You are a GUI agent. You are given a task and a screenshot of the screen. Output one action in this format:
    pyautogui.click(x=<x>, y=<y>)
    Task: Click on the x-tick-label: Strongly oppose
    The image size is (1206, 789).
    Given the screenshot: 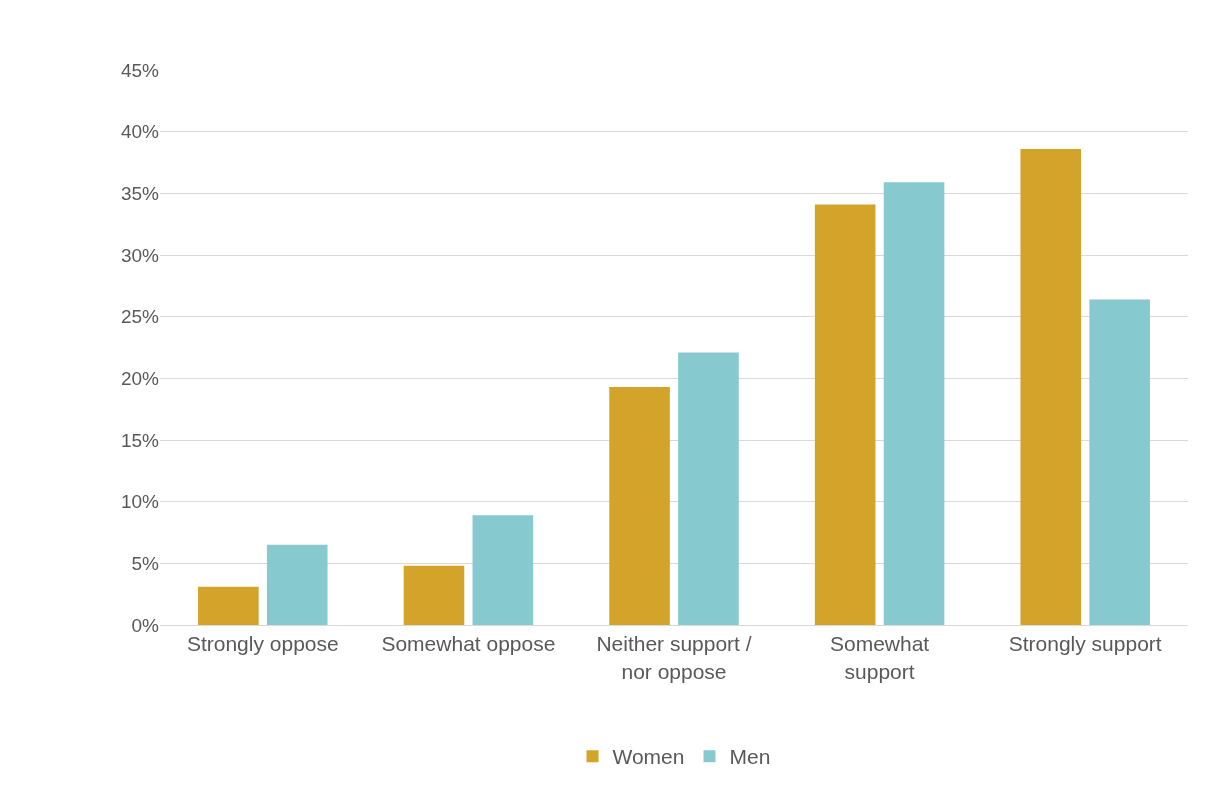 What is the action you would take?
    pyautogui.click(x=262, y=644)
    